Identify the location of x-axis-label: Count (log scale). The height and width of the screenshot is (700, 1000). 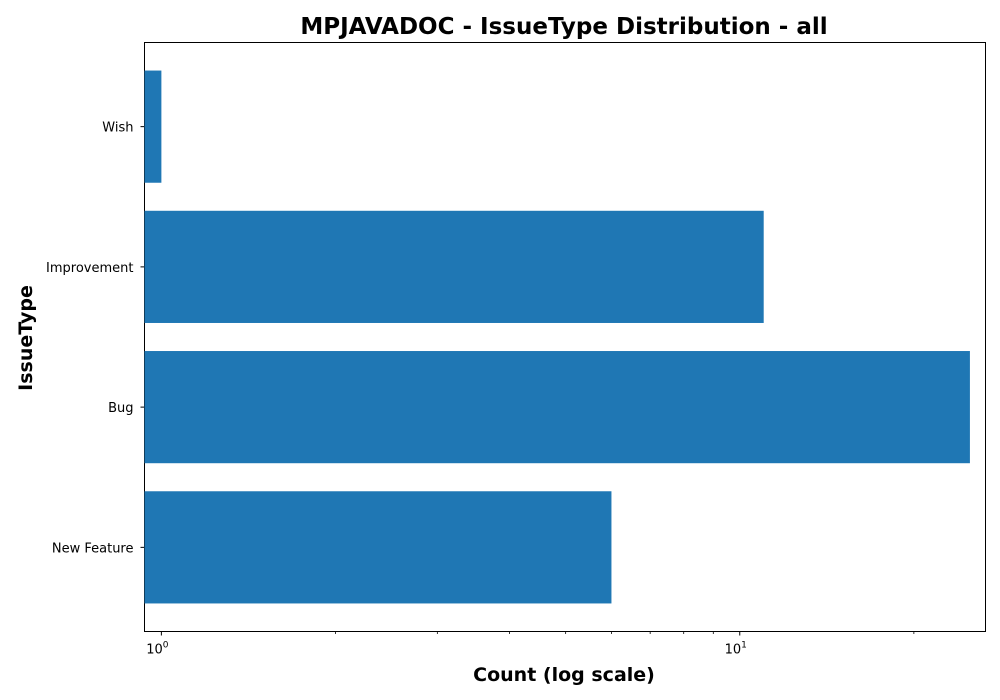
(564, 675).